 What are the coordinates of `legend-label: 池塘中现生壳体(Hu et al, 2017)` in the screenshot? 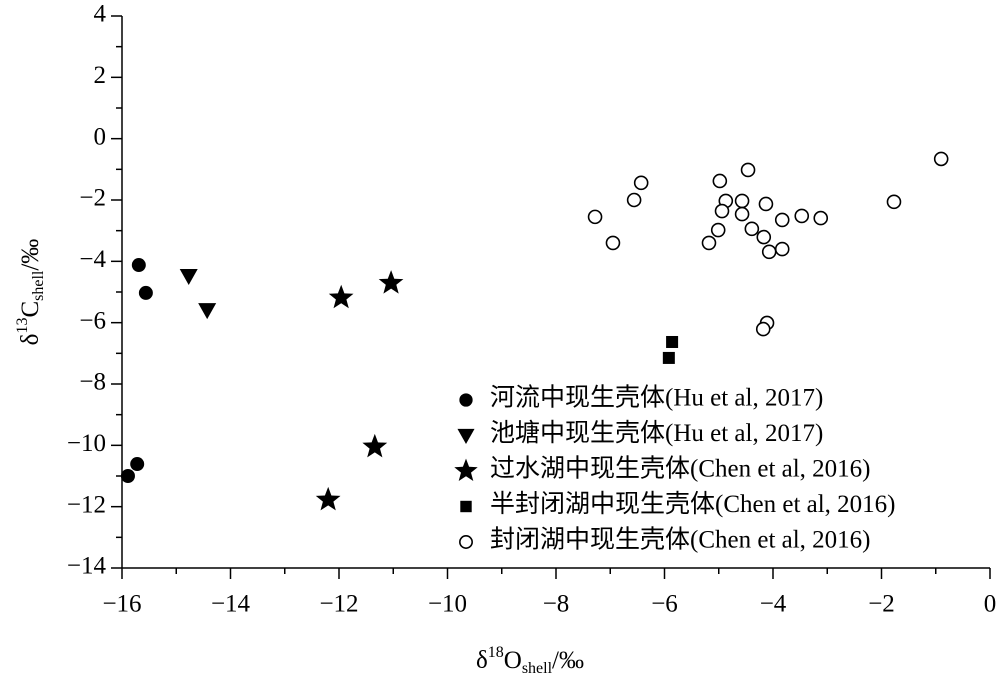 It's located at (656, 433).